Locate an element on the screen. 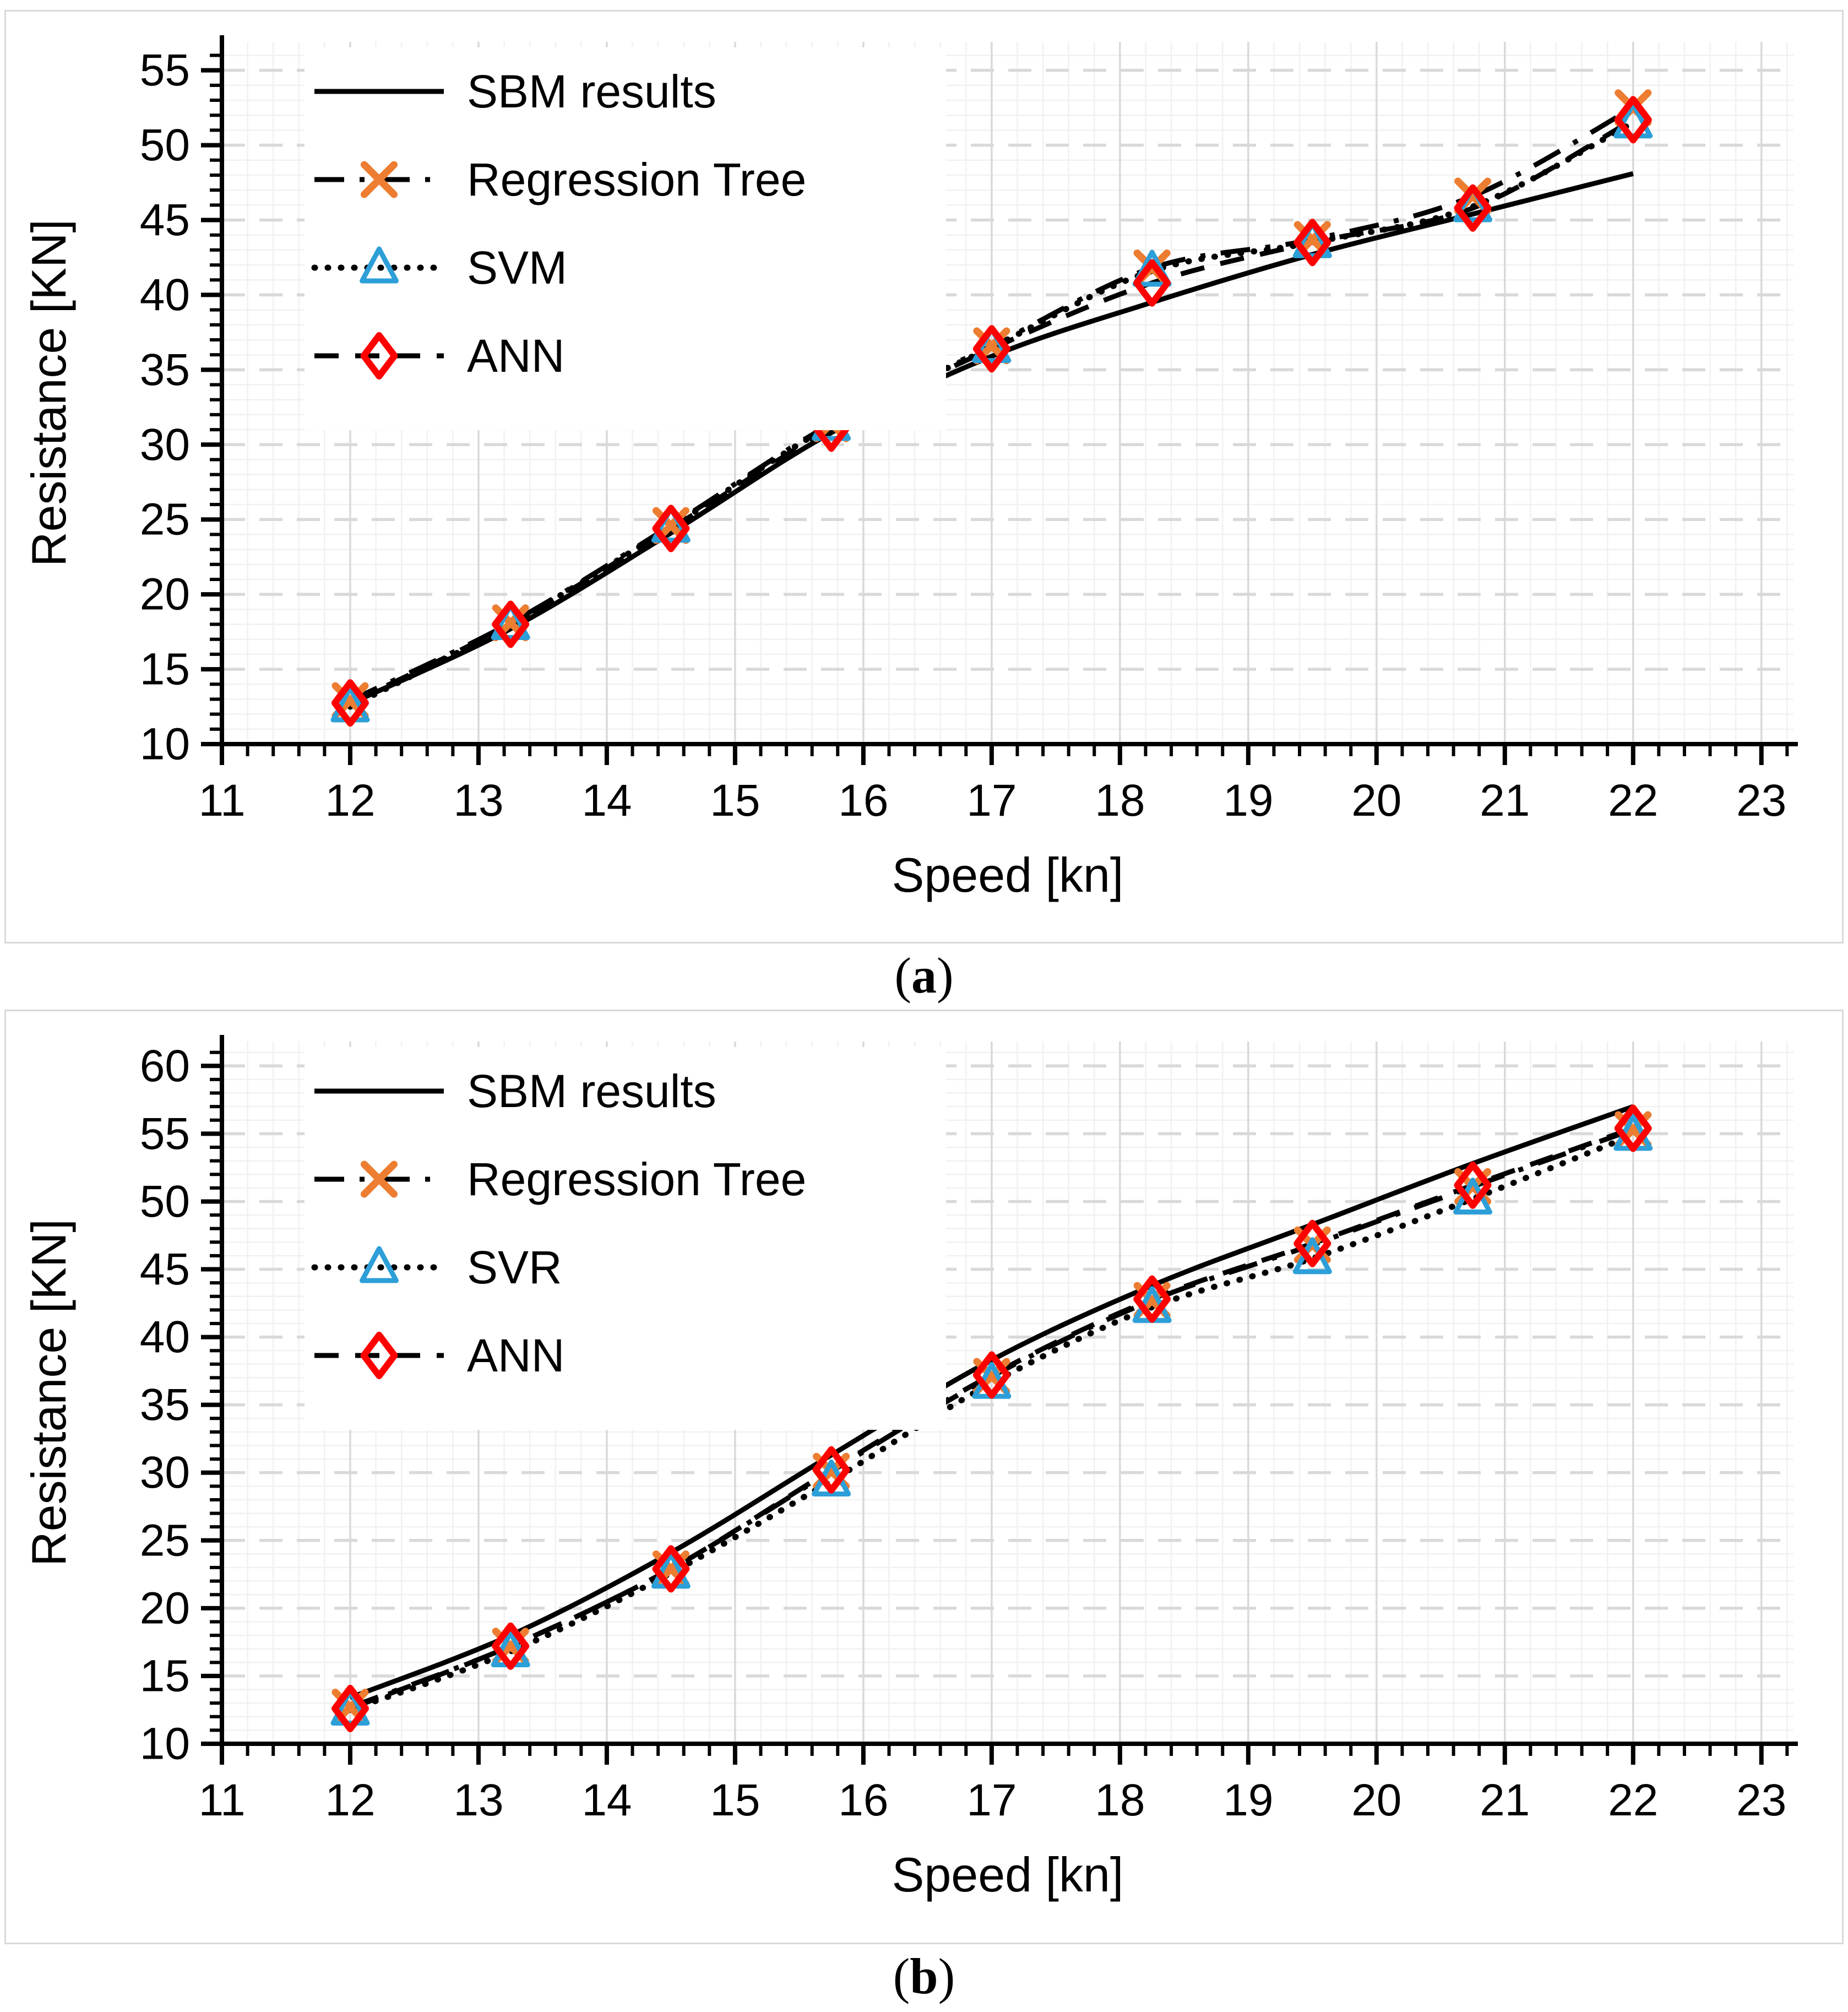 This screenshot has width=1848, height=2012. y-tick-label: 10 is located at coordinates (165, 744).